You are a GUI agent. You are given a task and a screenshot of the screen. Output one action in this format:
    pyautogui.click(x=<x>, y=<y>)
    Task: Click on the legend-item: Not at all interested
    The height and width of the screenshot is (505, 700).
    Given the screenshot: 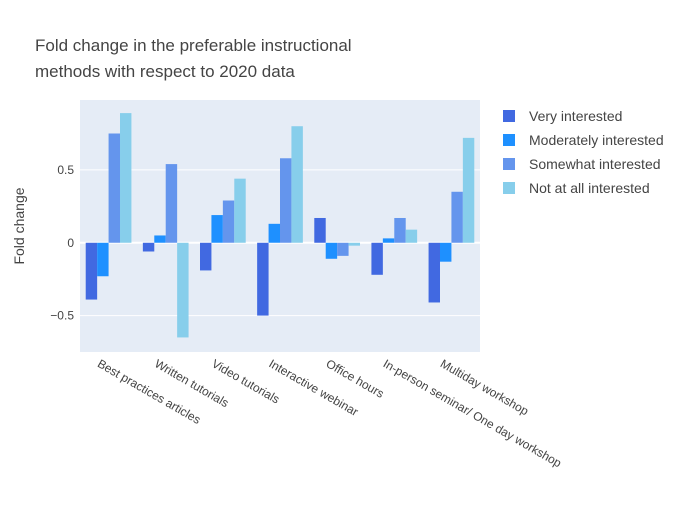 What is the action you would take?
    pyautogui.click(x=576, y=188)
    